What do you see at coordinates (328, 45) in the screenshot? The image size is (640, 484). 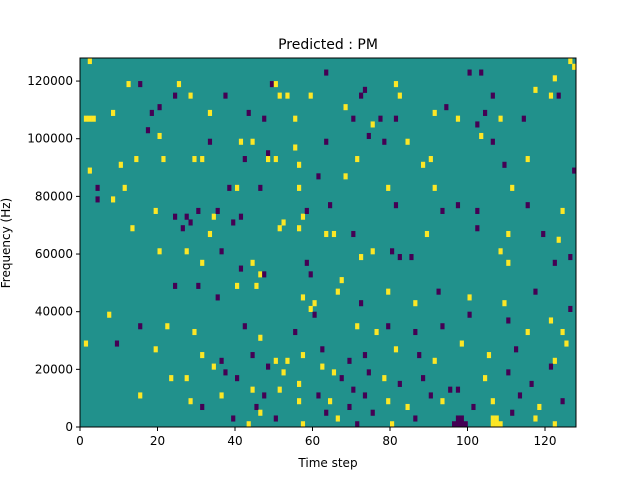 I see `chart-title: Predicted : PM` at bounding box center [328, 45].